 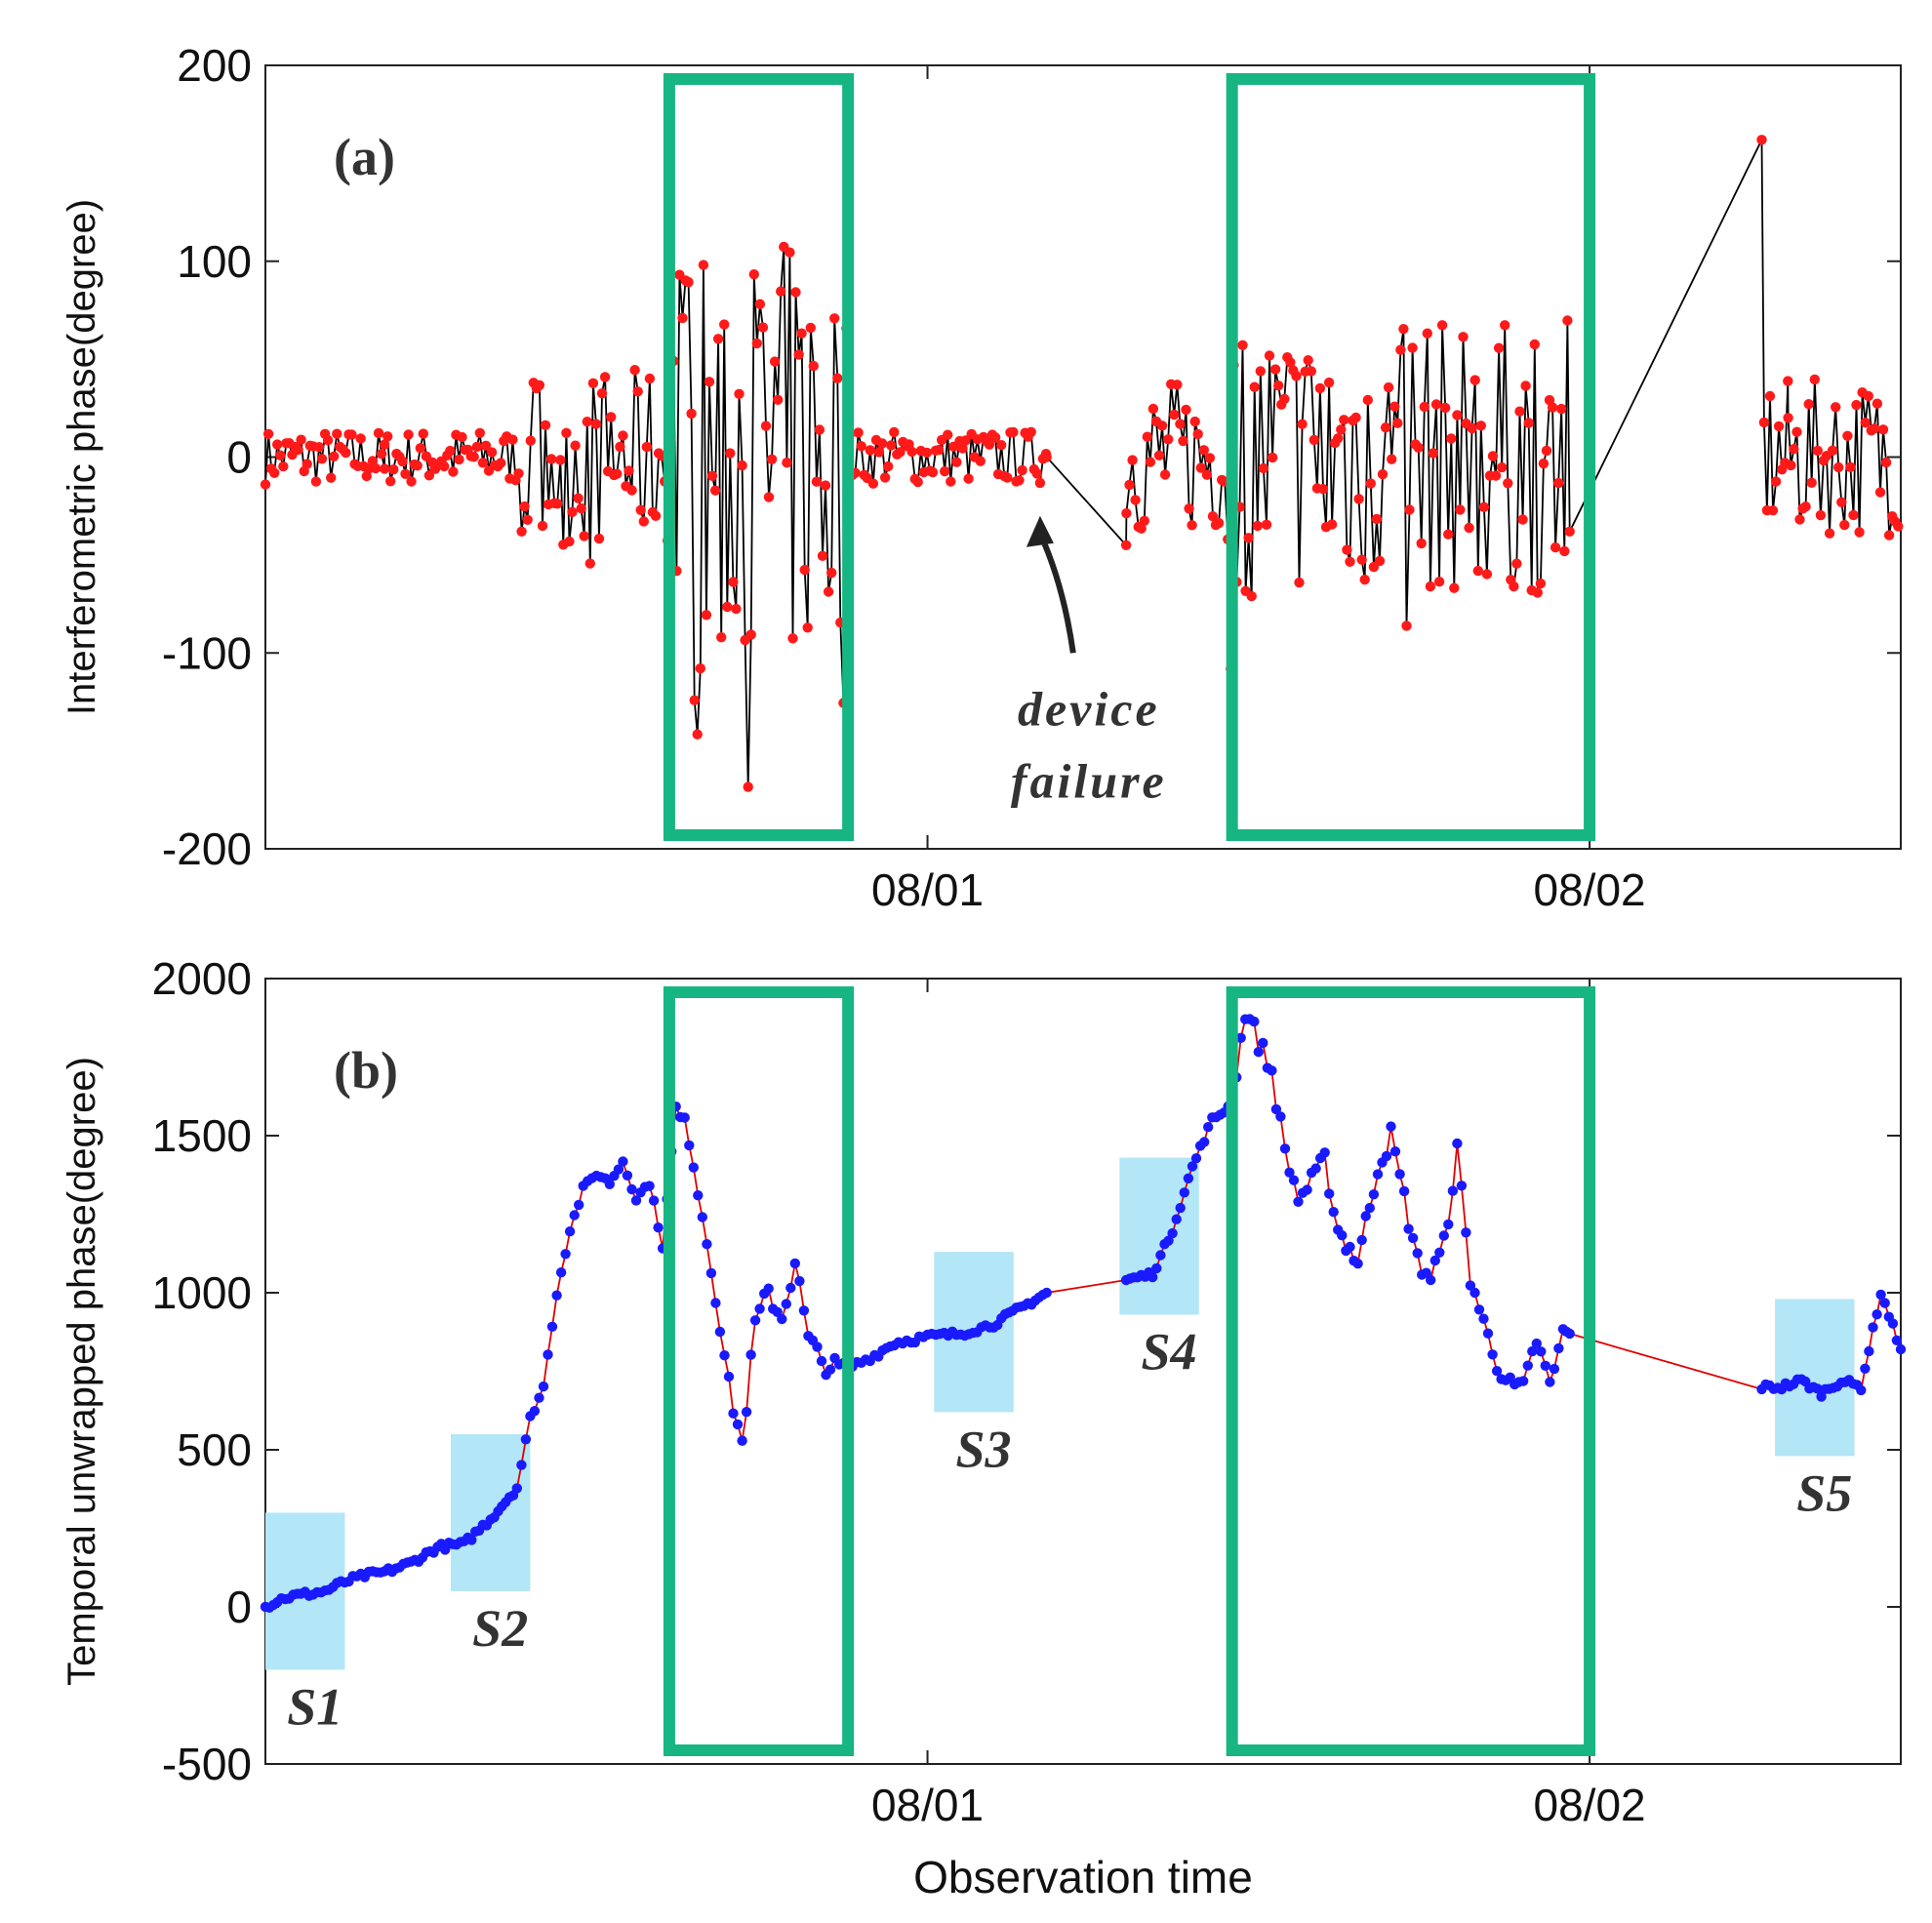 What do you see at coordinates (490, 1512) in the screenshot?
I see `shaded-region-s2` at bounding box center [490, 1512].